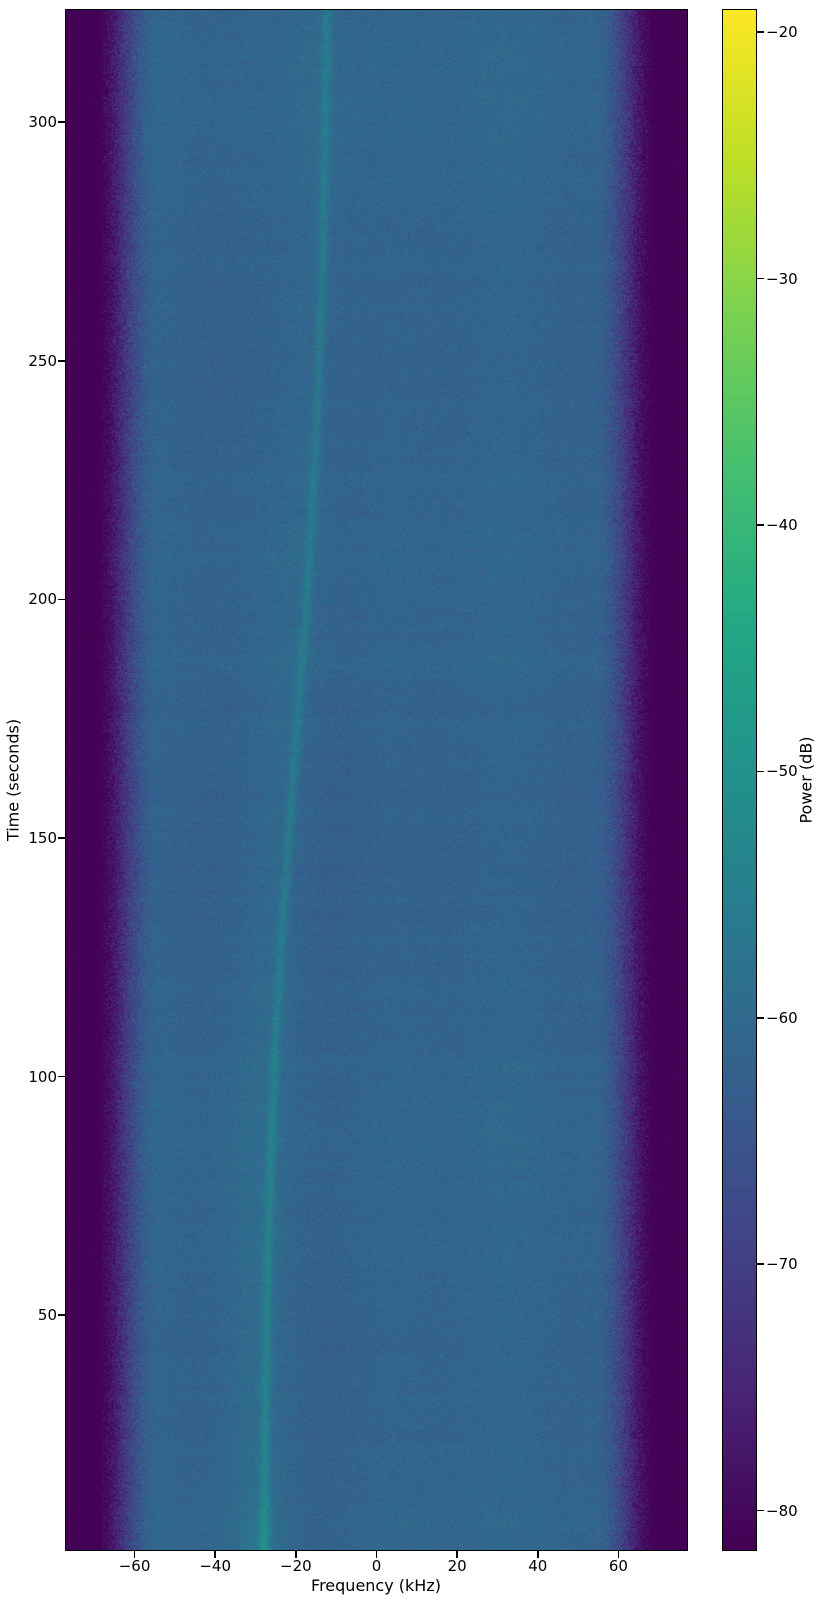 The width and height of the screenshot is (823, 1603). What do you see at coordinates (42, 1076) in the screenshot?
I see `y-tick-label: 100` at bounding box center [42, 1076].